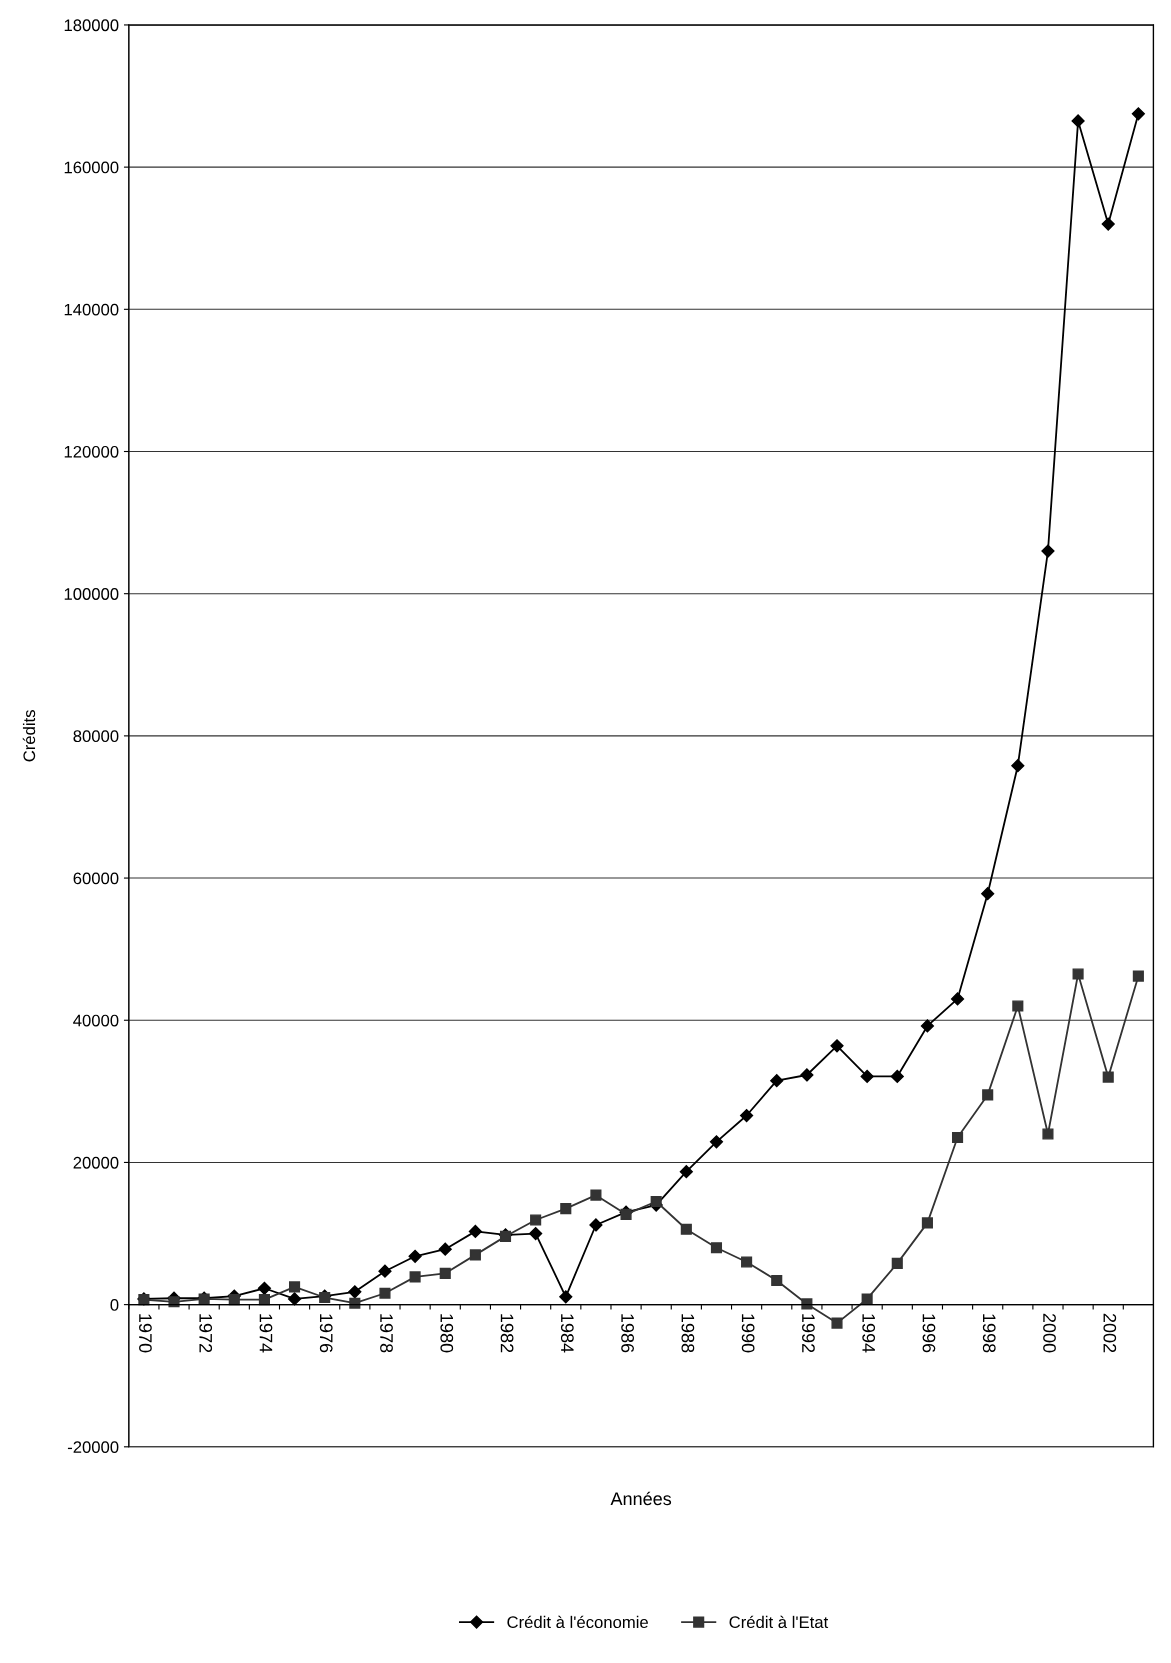  Describe the element at coordinates (266, 1333) in the screenshot. I see `x-tick-label: 1974` at that location.